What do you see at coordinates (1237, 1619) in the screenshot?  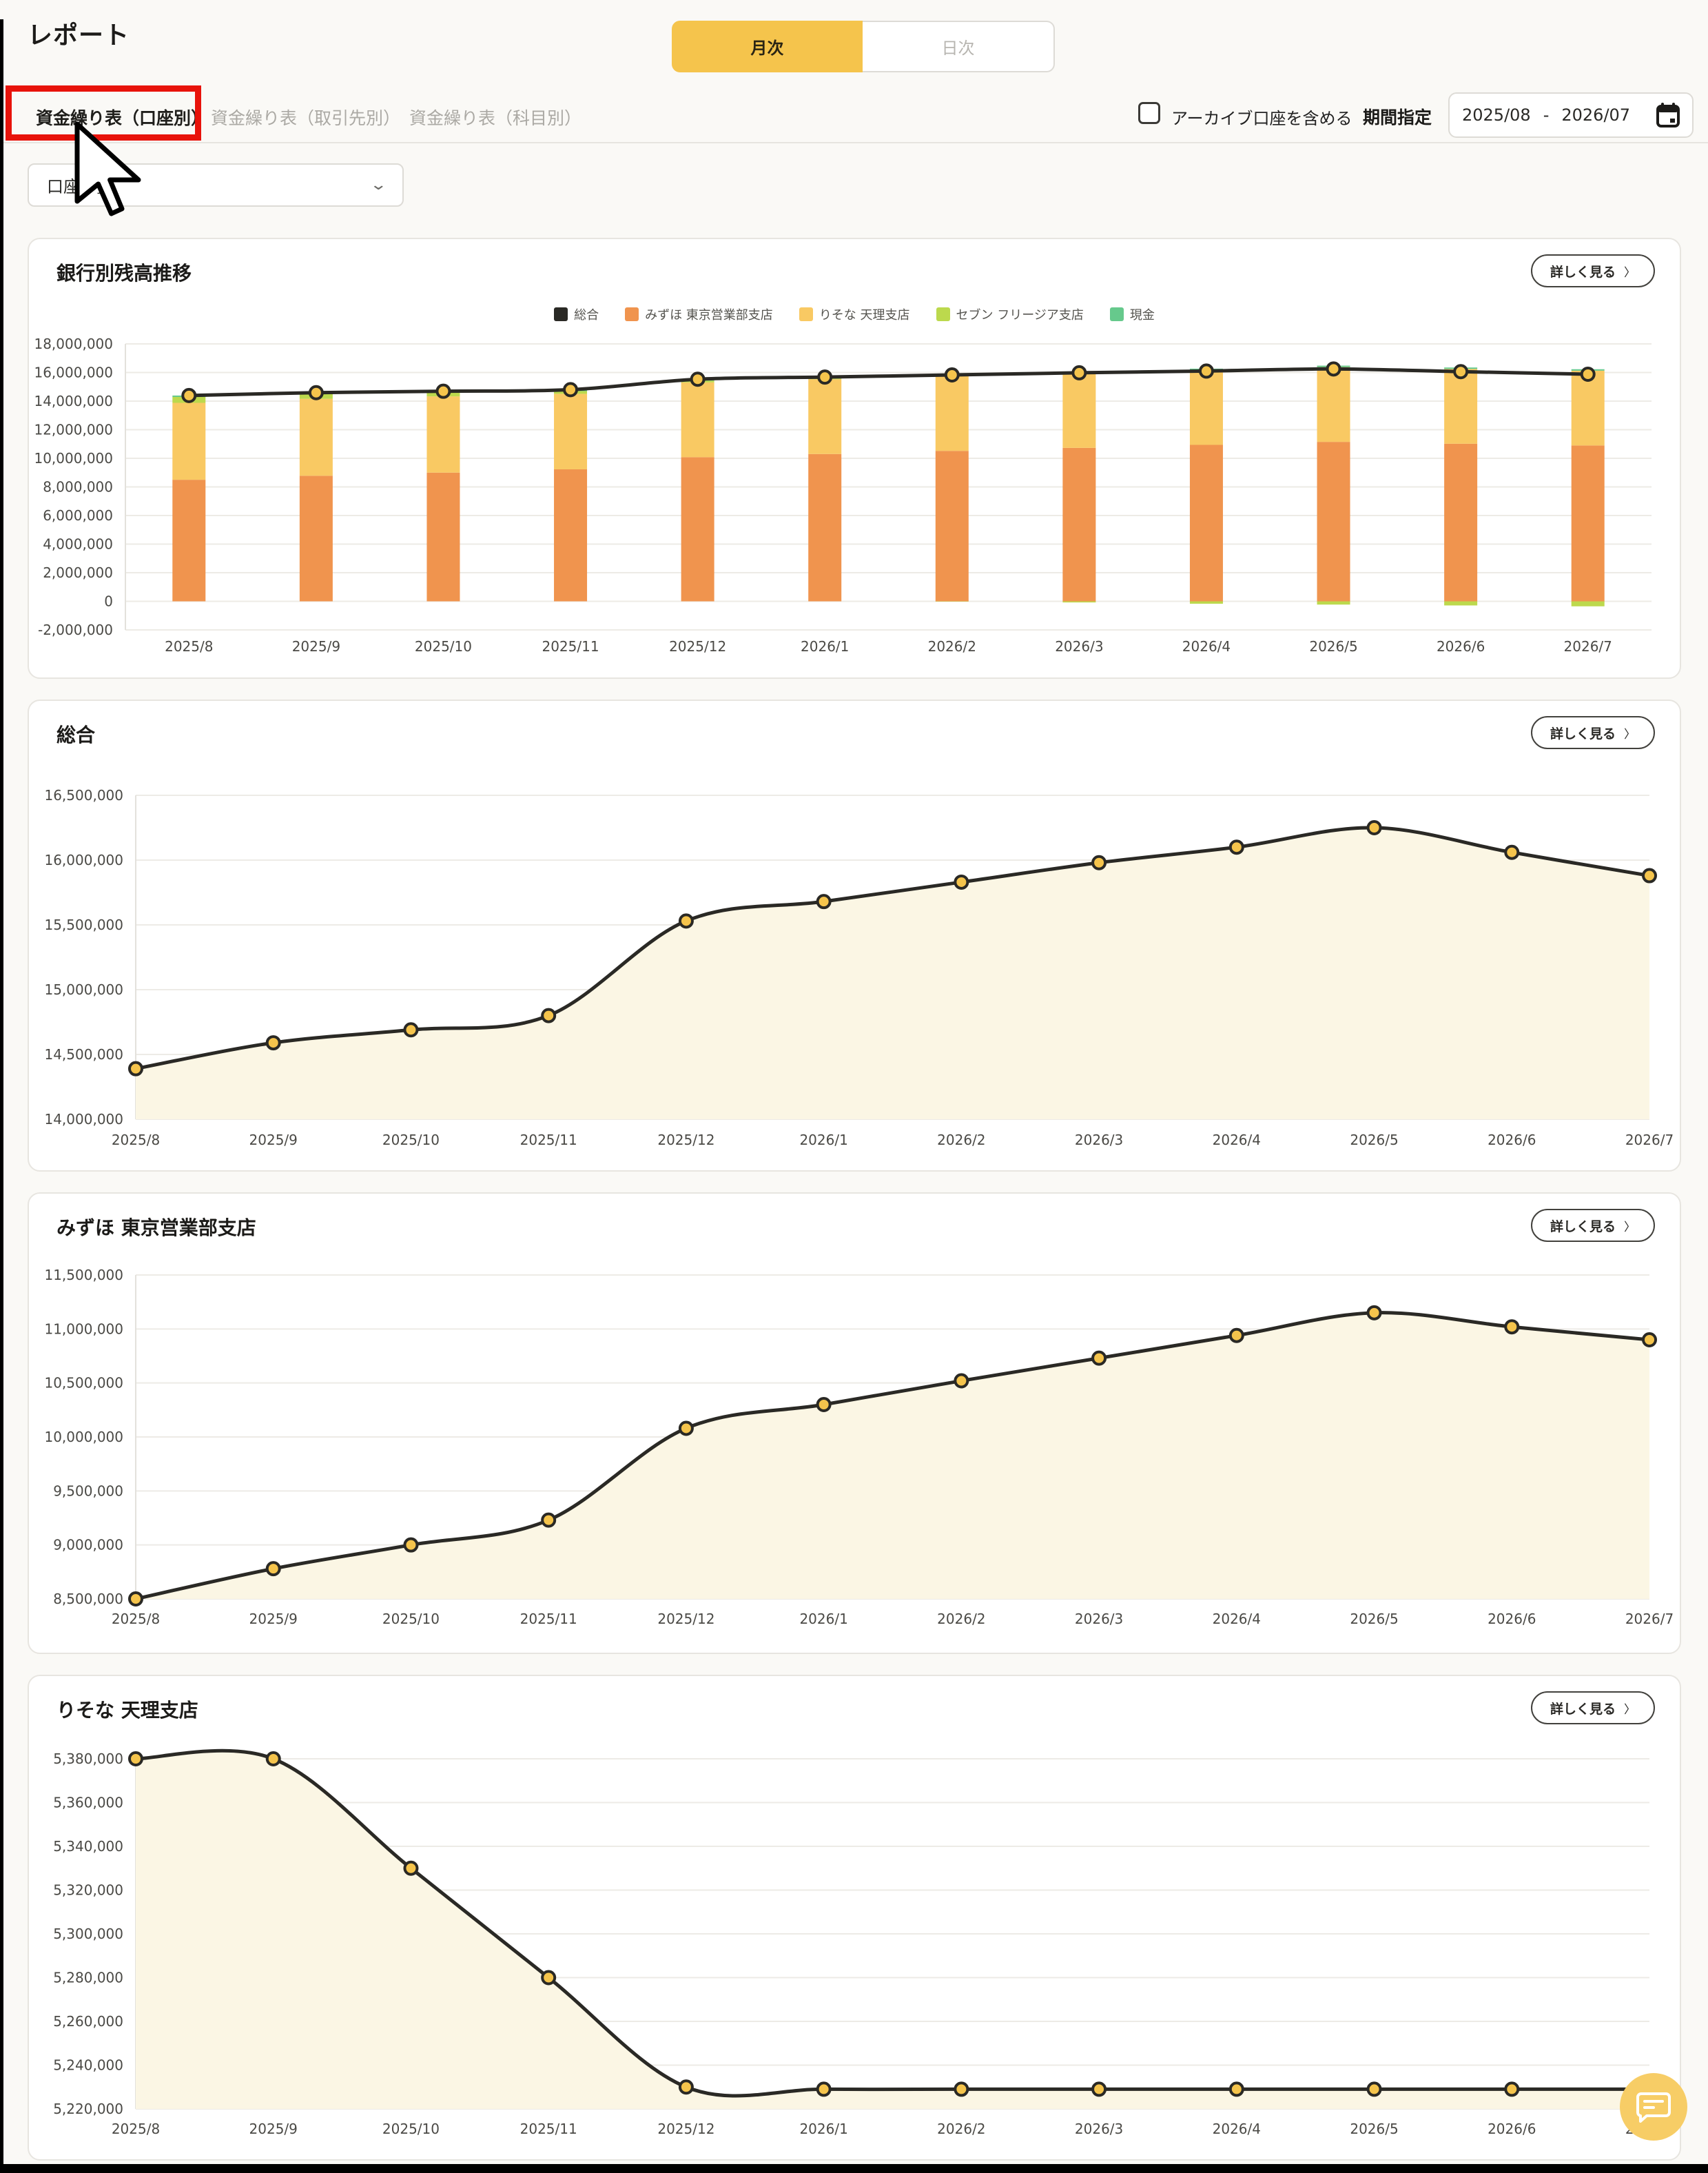 I see `svg-text: 2026/4` at bounding box center [1237, 1619].